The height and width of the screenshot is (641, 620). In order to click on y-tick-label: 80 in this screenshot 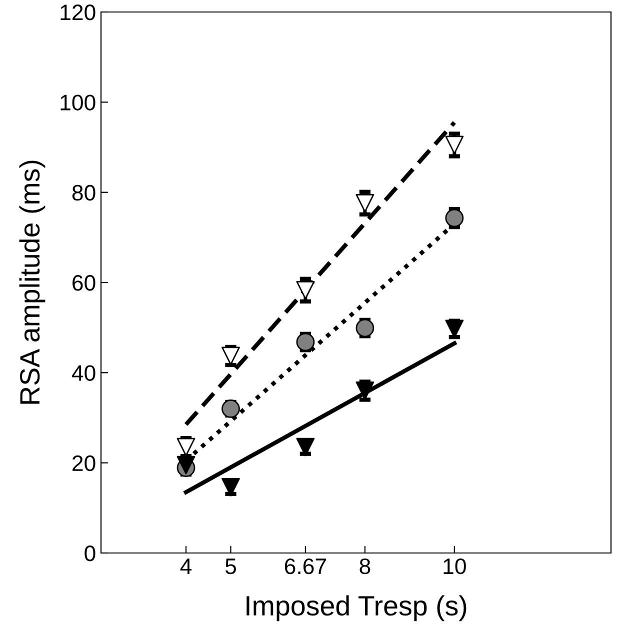, I will do `click(84, 192)`.